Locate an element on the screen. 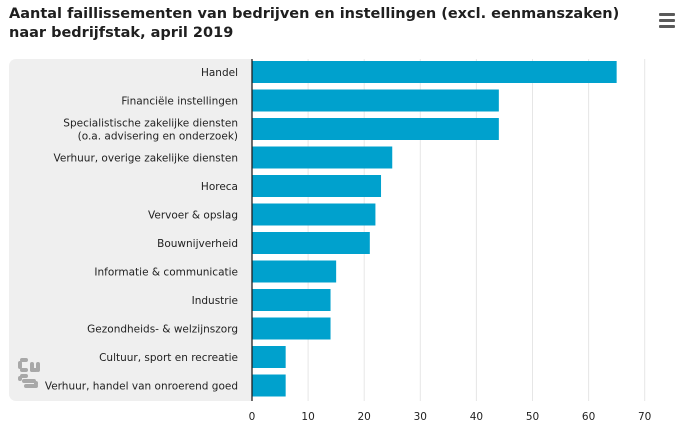 The width and height of the screenshot is (695, 432). category-label: Informatie & communicatie is located at coordinates (166, 273).